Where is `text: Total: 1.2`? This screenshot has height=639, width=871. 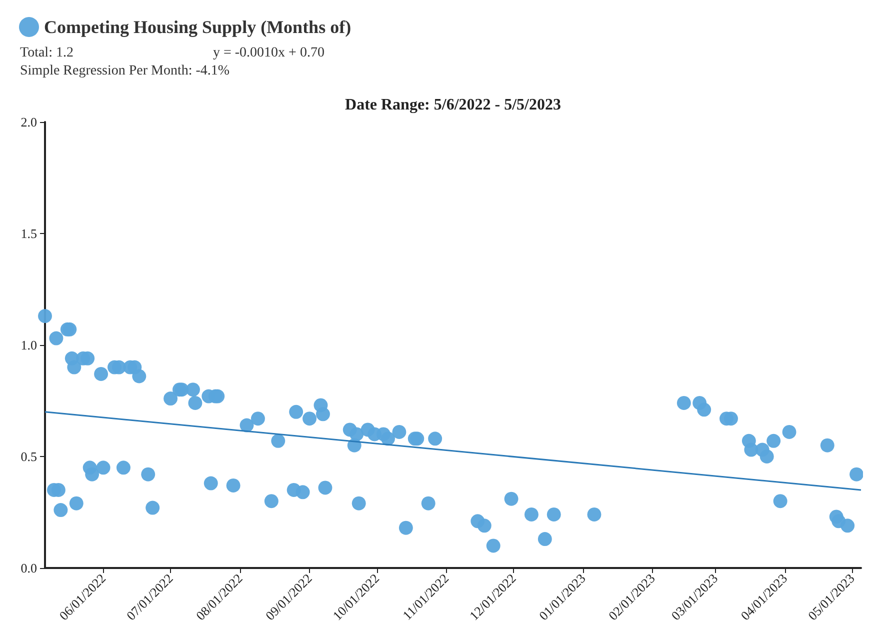
text: Total: 1.2 is located at coordinates (47, 53).